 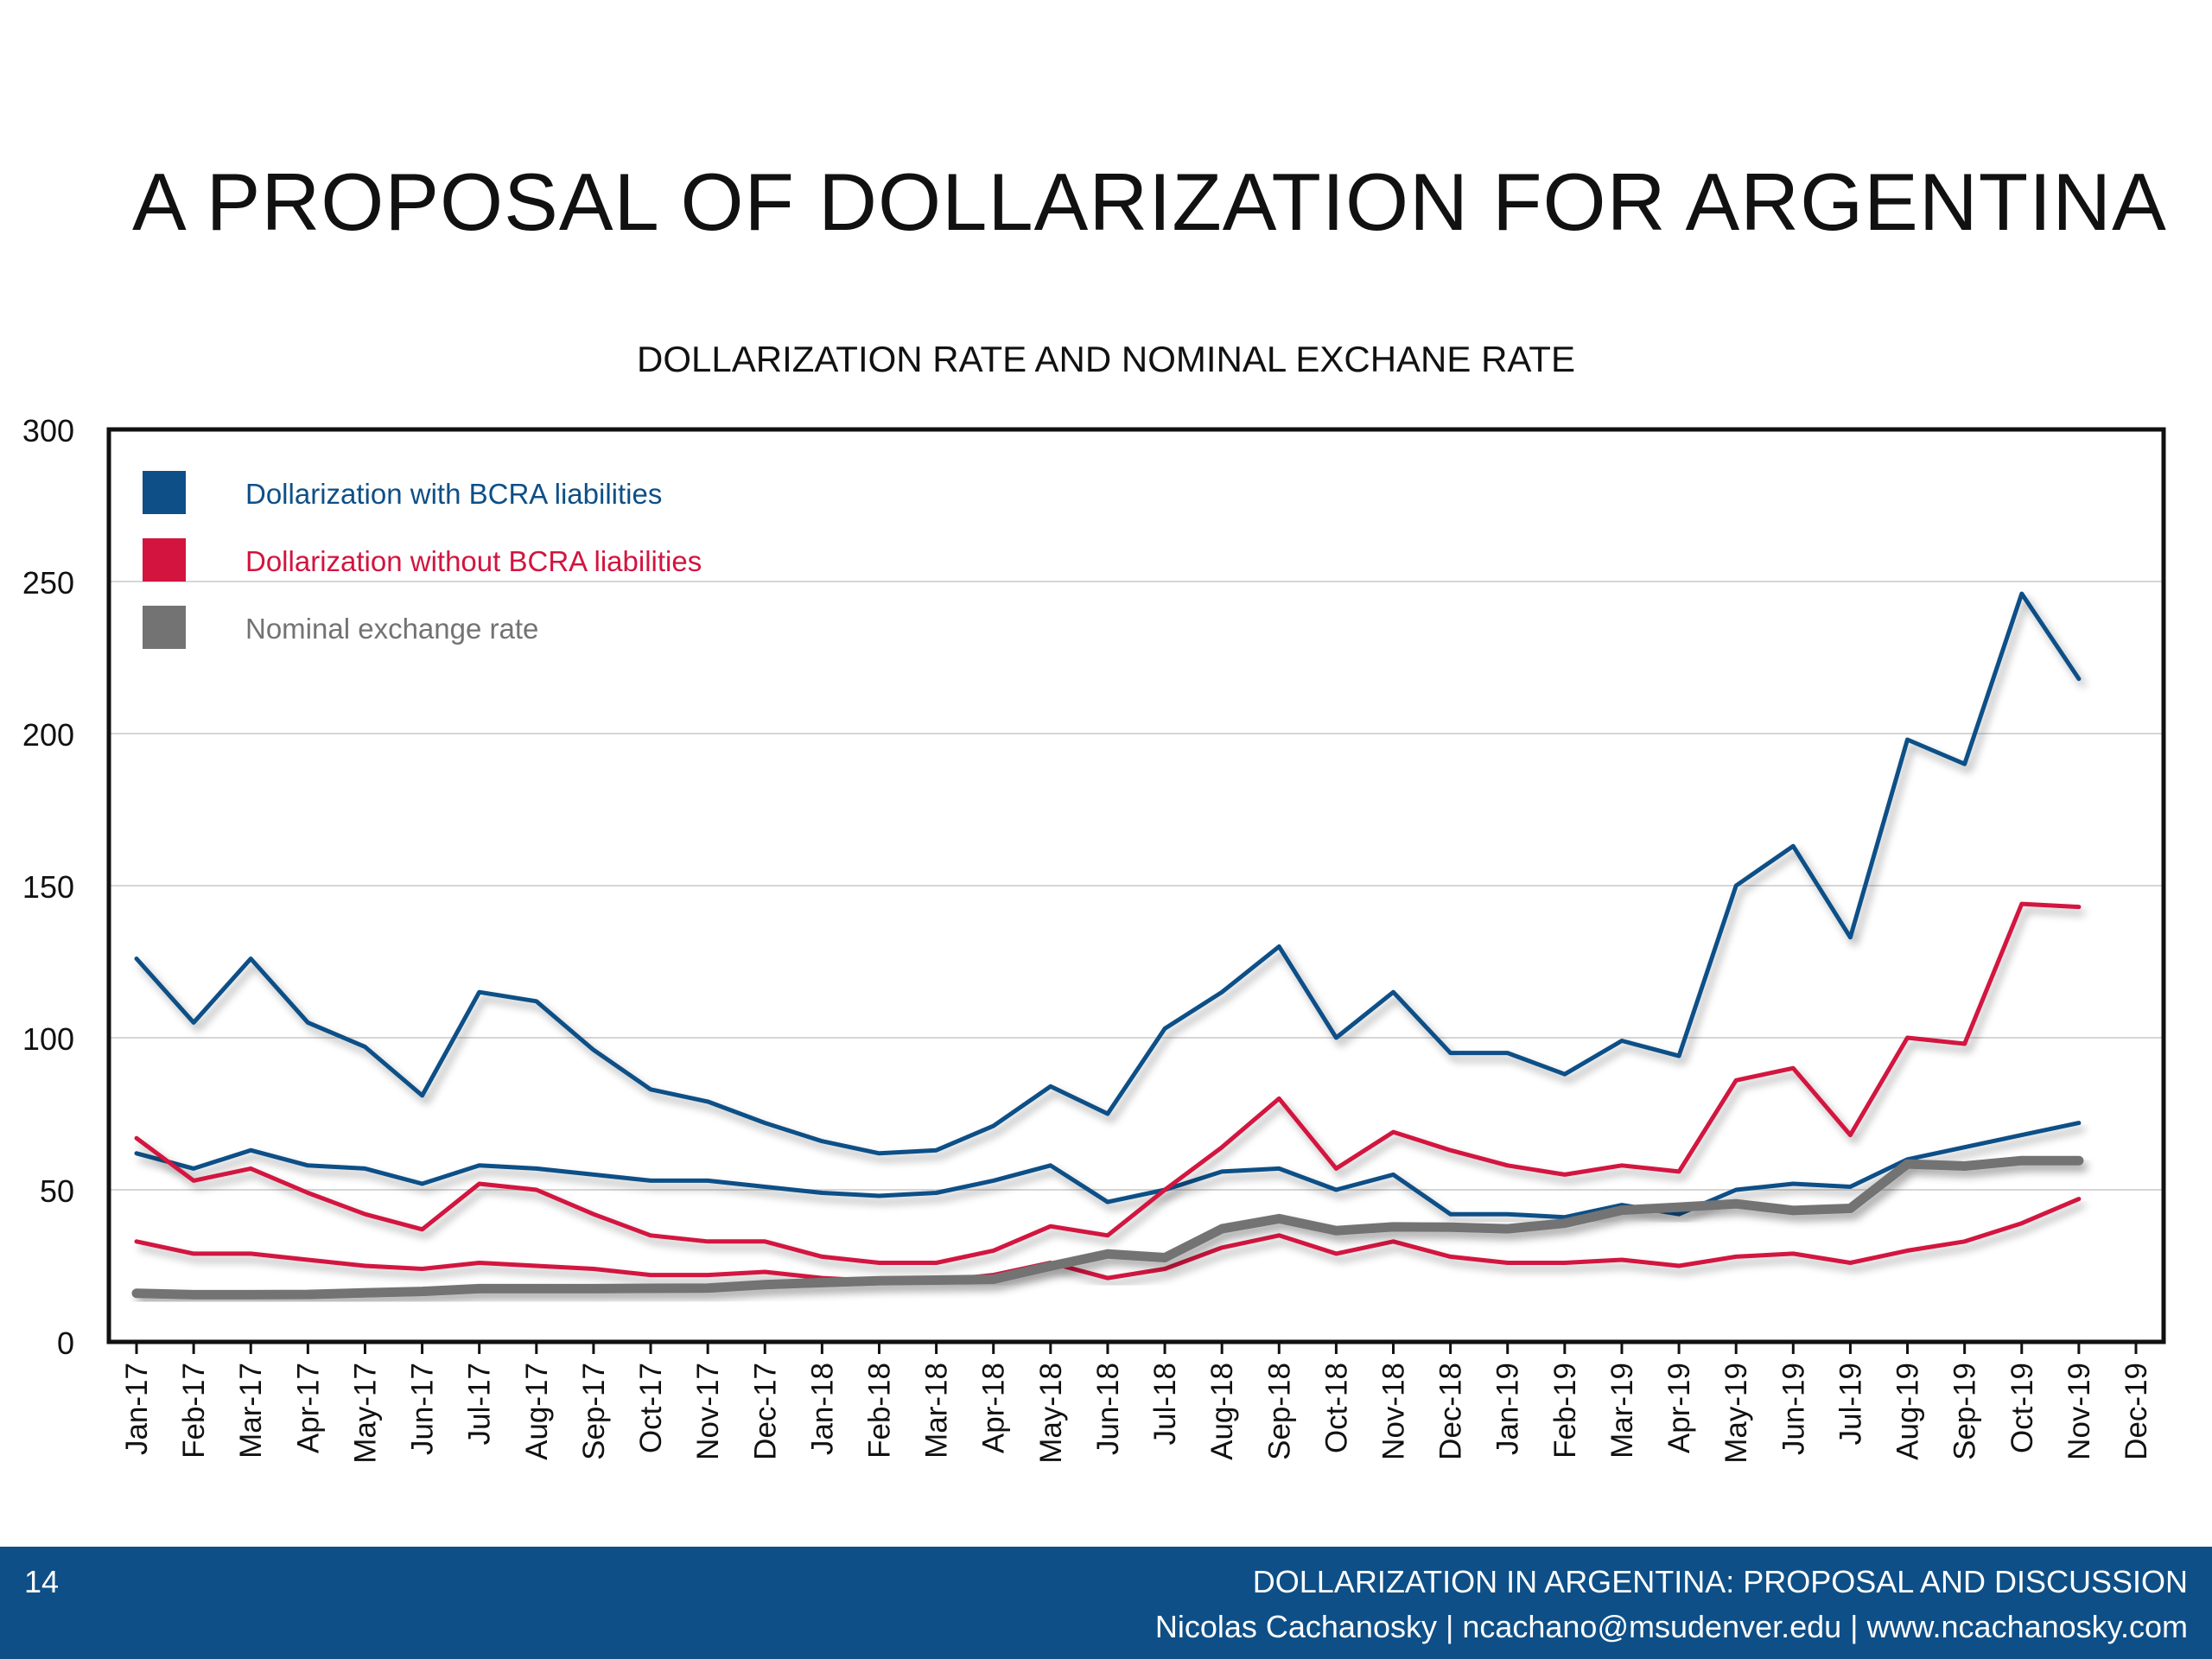 What do you see at coordinates (308, 1408) in the screenshot?
I see `x-tick-label: Apr-17` at bounding box center [308, 1408].